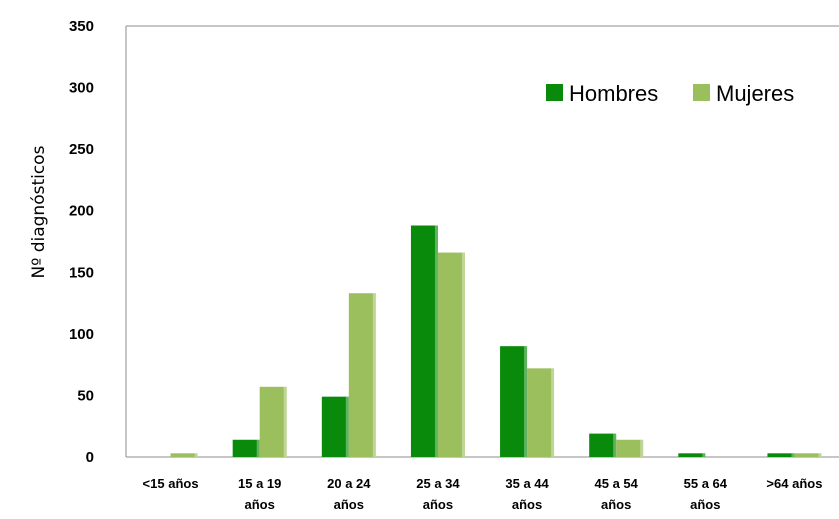 The image size is (839, 519). What do you see at coordinates (81, 149) in the screenshot?
I see `y-tick-label: 250` at bounding box center [81, 149].